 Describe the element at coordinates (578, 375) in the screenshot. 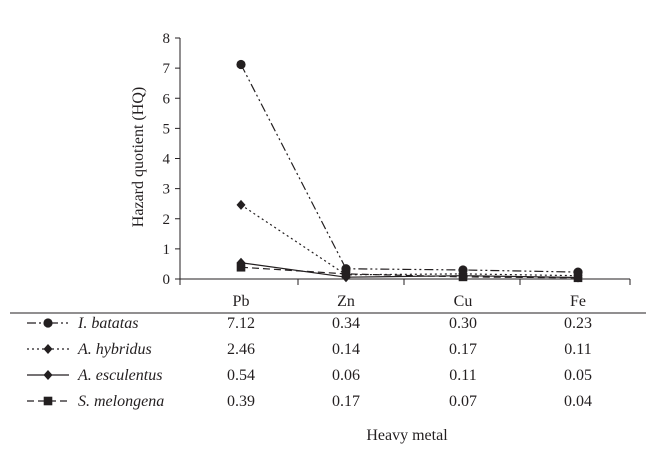

I see `table-cell-value: 0.05` at that location.